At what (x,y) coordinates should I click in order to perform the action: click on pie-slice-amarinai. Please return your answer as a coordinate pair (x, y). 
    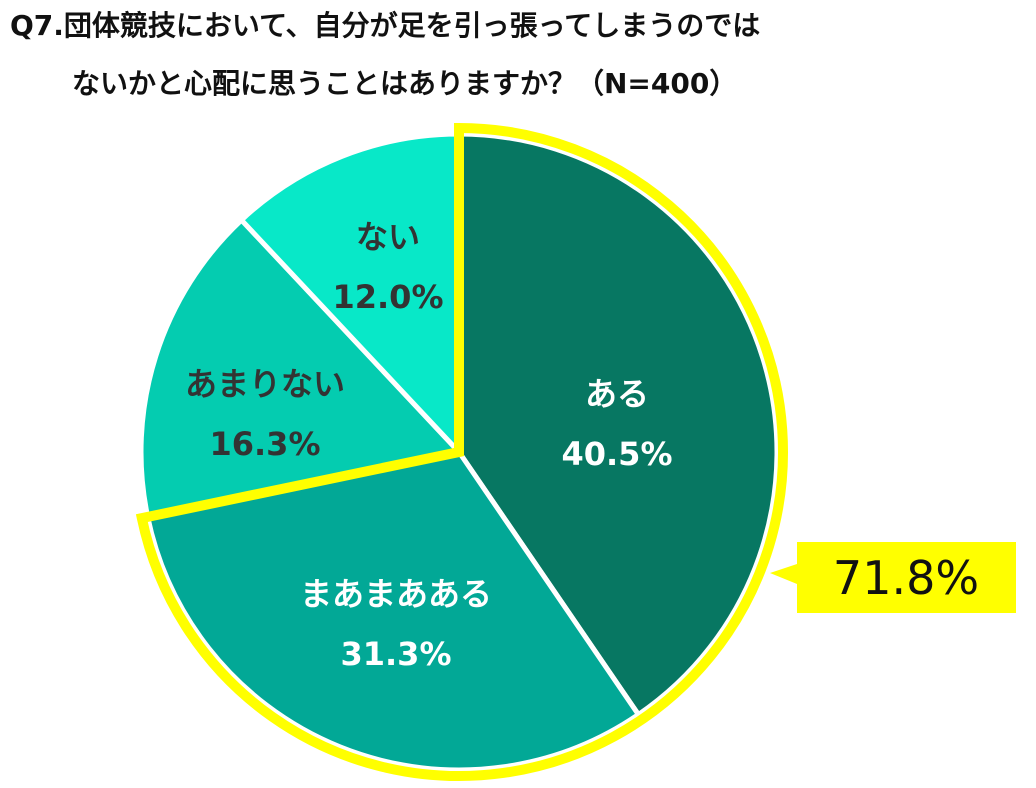
    Looking at the image, I should click on (300, 368).